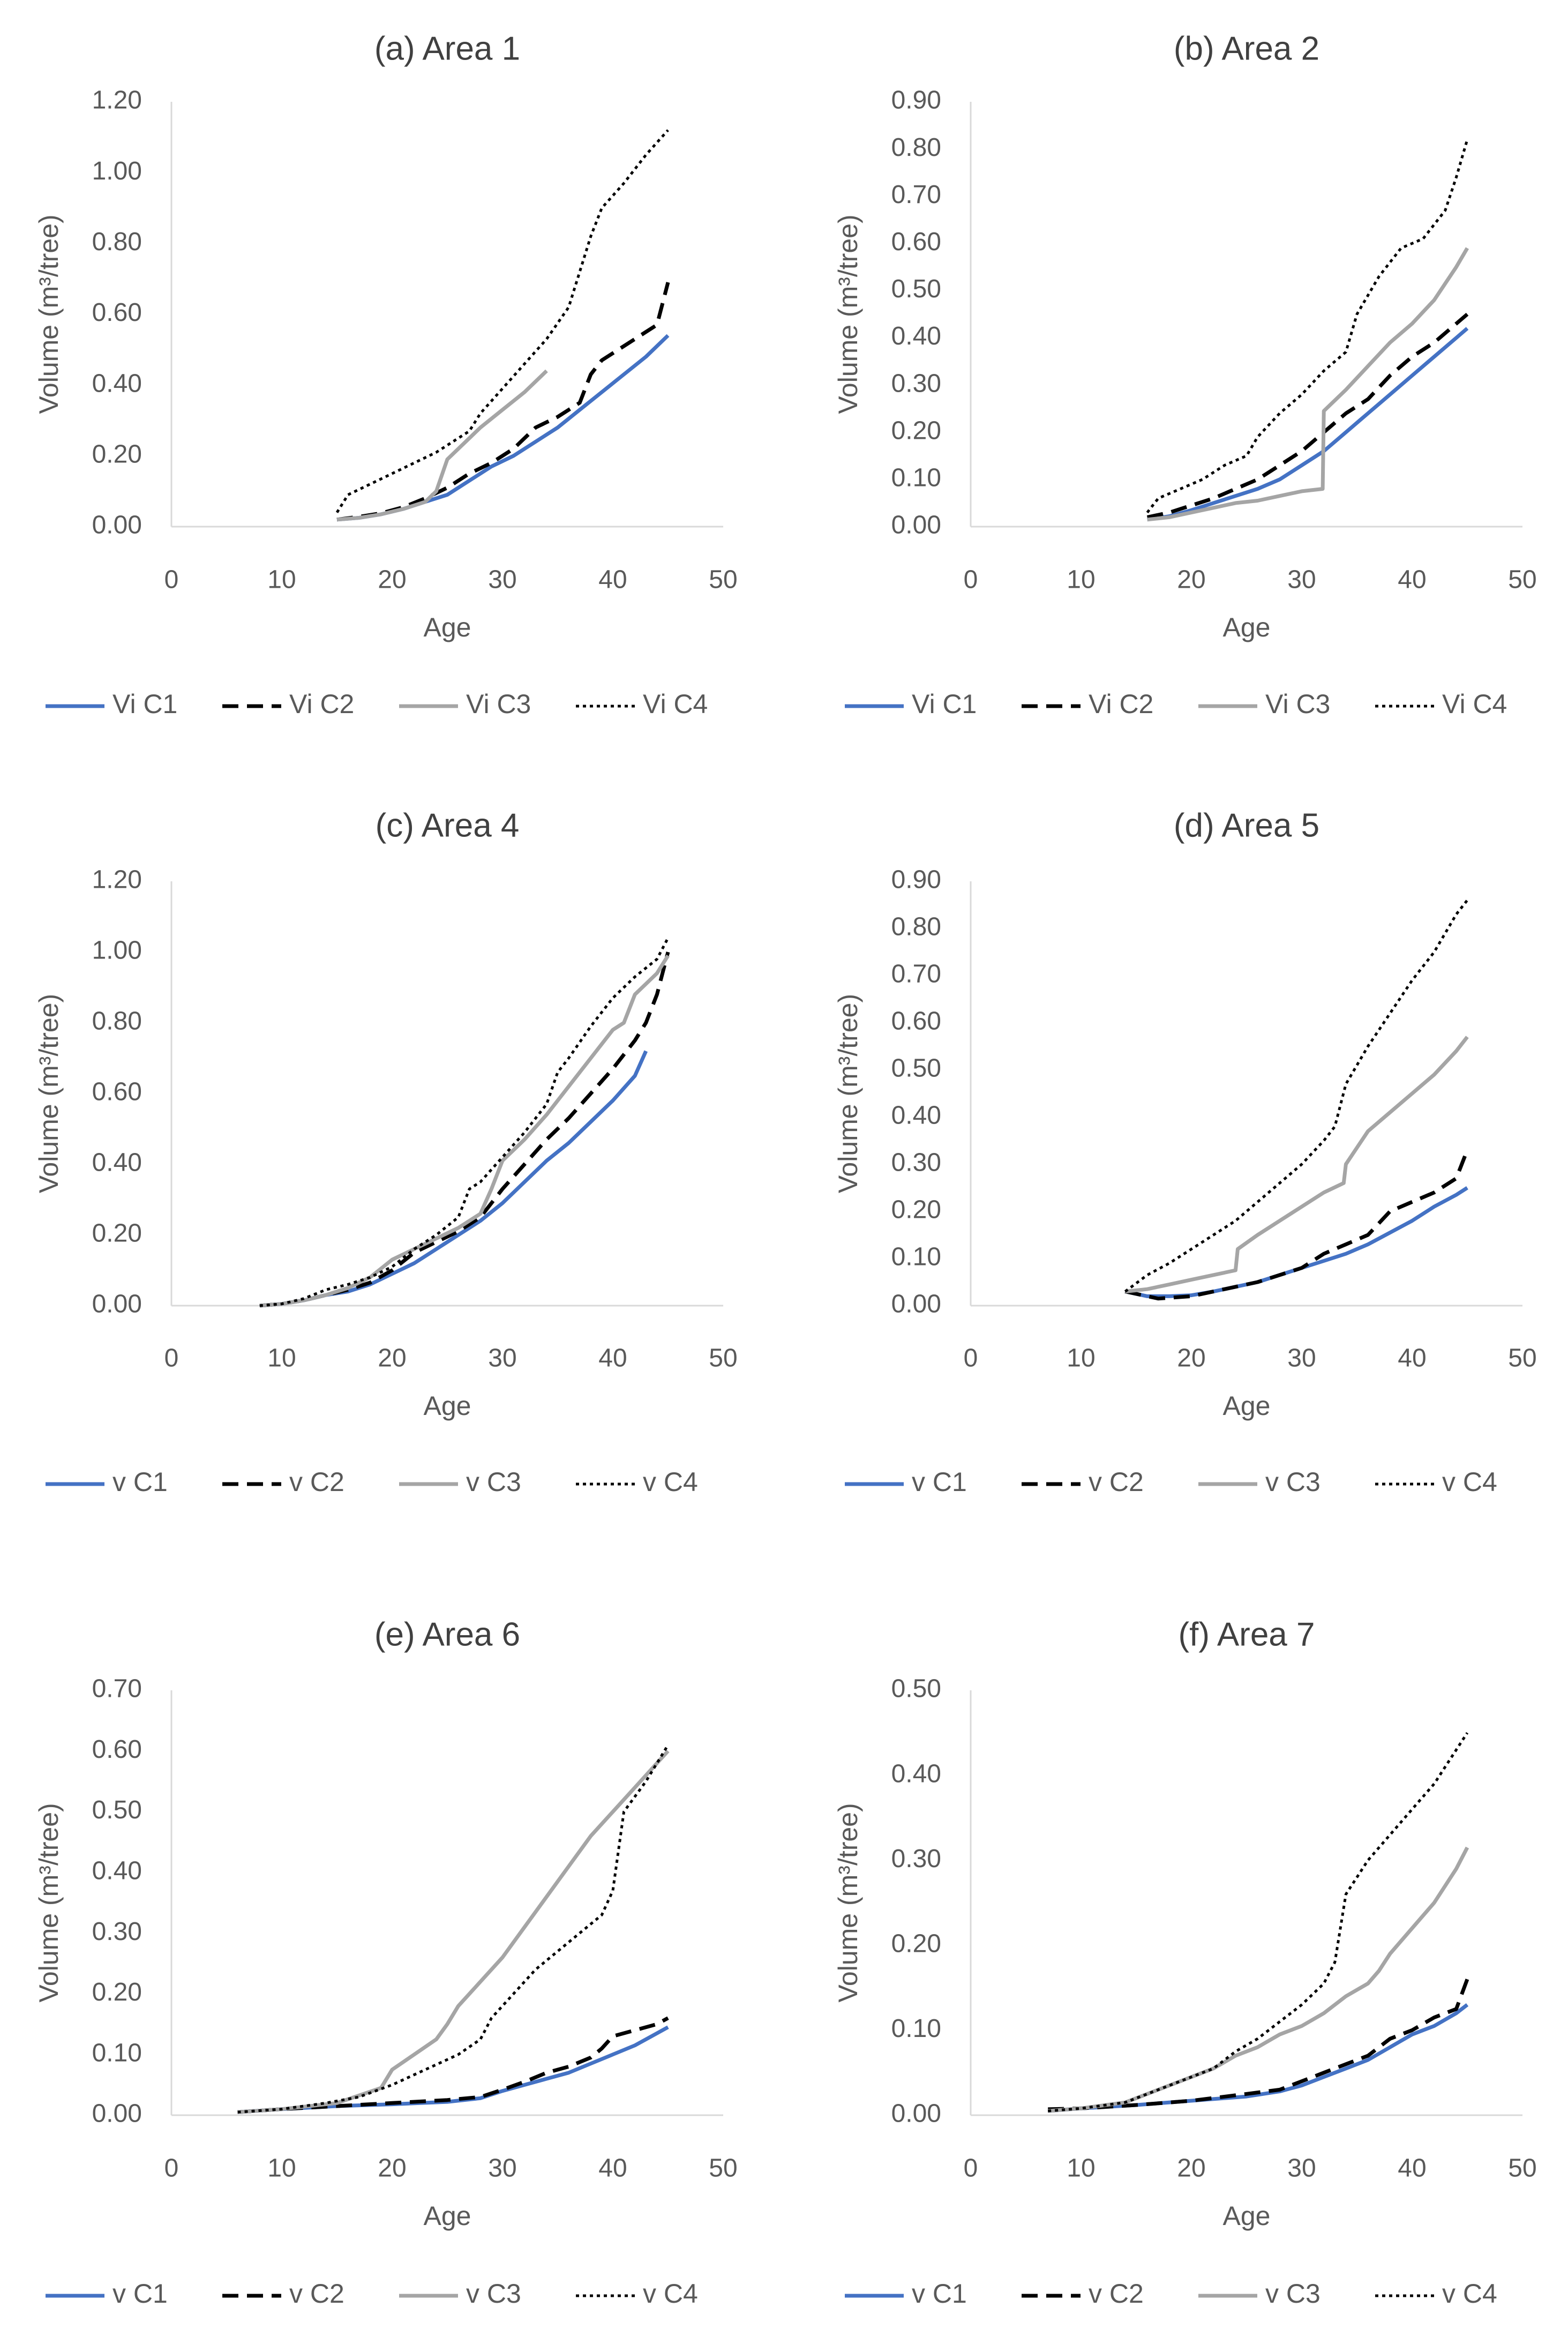 This screenshot has width=1568, height=2337. Describe the element at coordinates (1246, 825) in the screenshot. I see `chart-title: (d) Area 5` at that location.